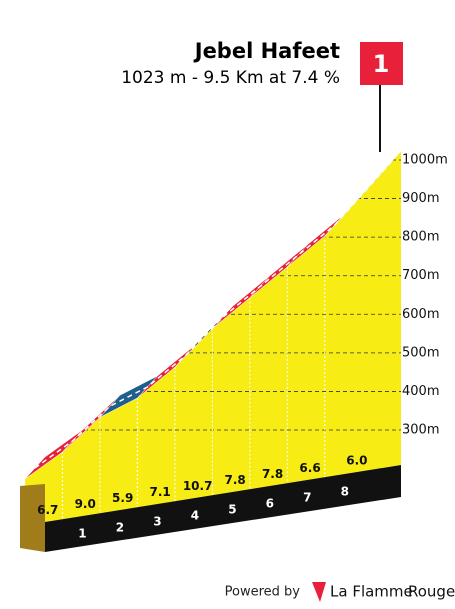 The image size is (455, 609). What do you see at coordinates (122, 498) in the screenshot?
I see `gradient-label: 5.9` at bounding box center [122, 498].